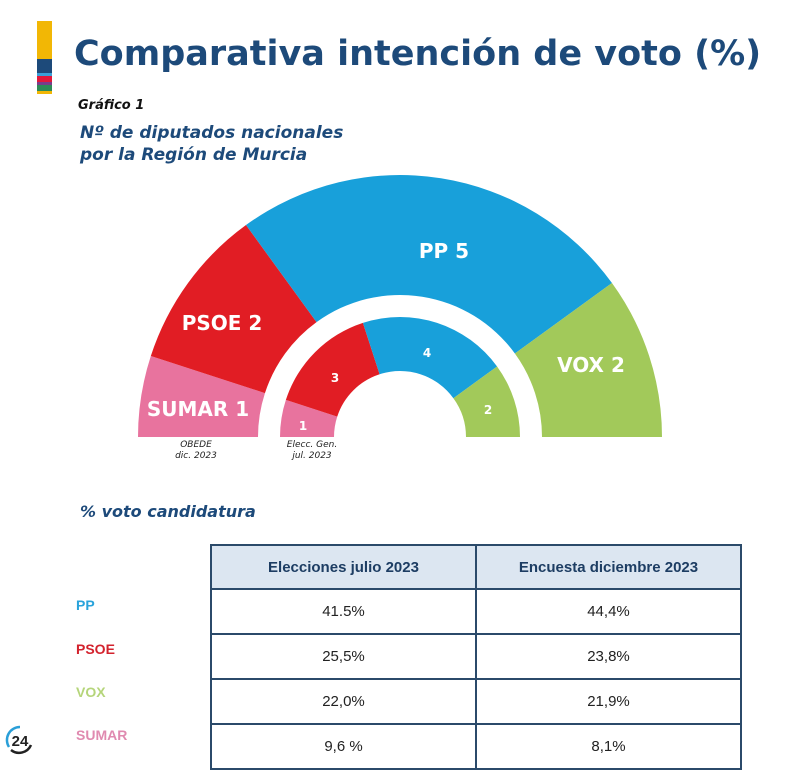 The image size is (800, 770). What do you see at coordinates (591, 365) in the screenshot?
I see `segment-label-outer-vox: VOX 2` at bounding box center [591, 365].